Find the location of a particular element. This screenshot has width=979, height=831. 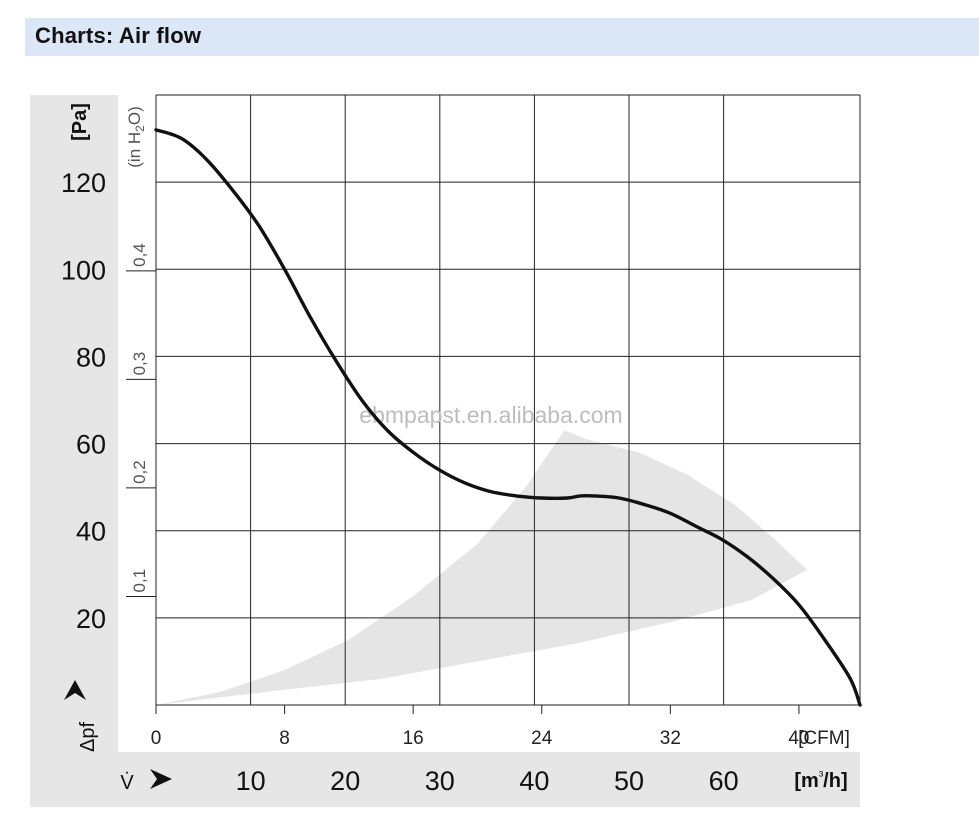

x-tick-label-m3h: 10 is located at coordinates (251, 781).